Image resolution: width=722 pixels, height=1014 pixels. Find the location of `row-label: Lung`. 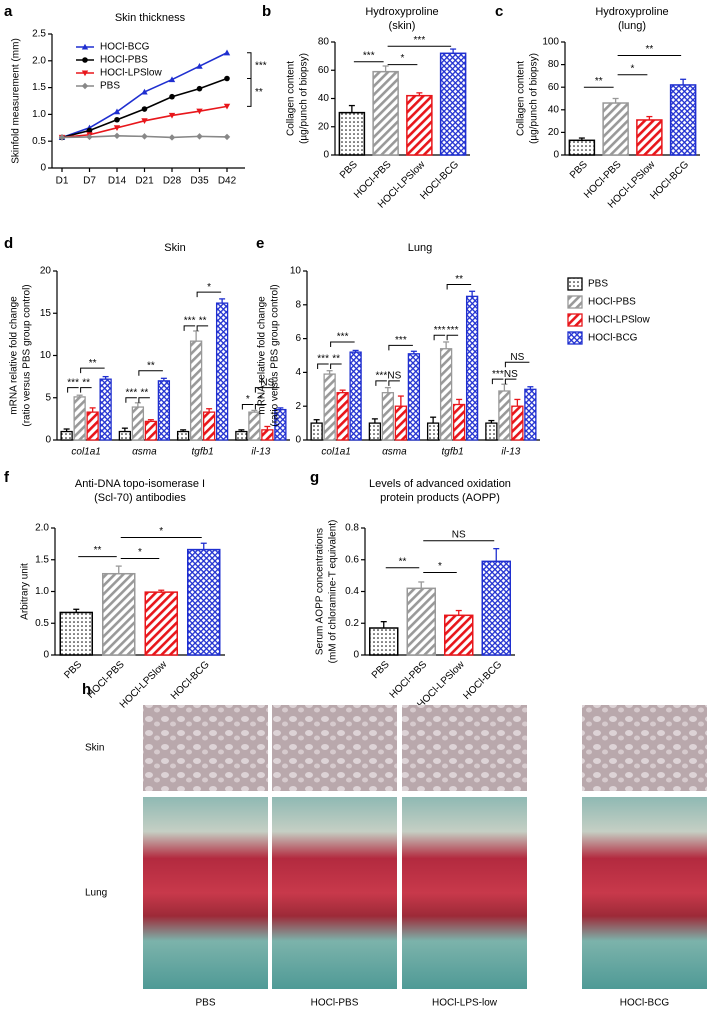

row-label: Lung is located at coordinates (96, 893).